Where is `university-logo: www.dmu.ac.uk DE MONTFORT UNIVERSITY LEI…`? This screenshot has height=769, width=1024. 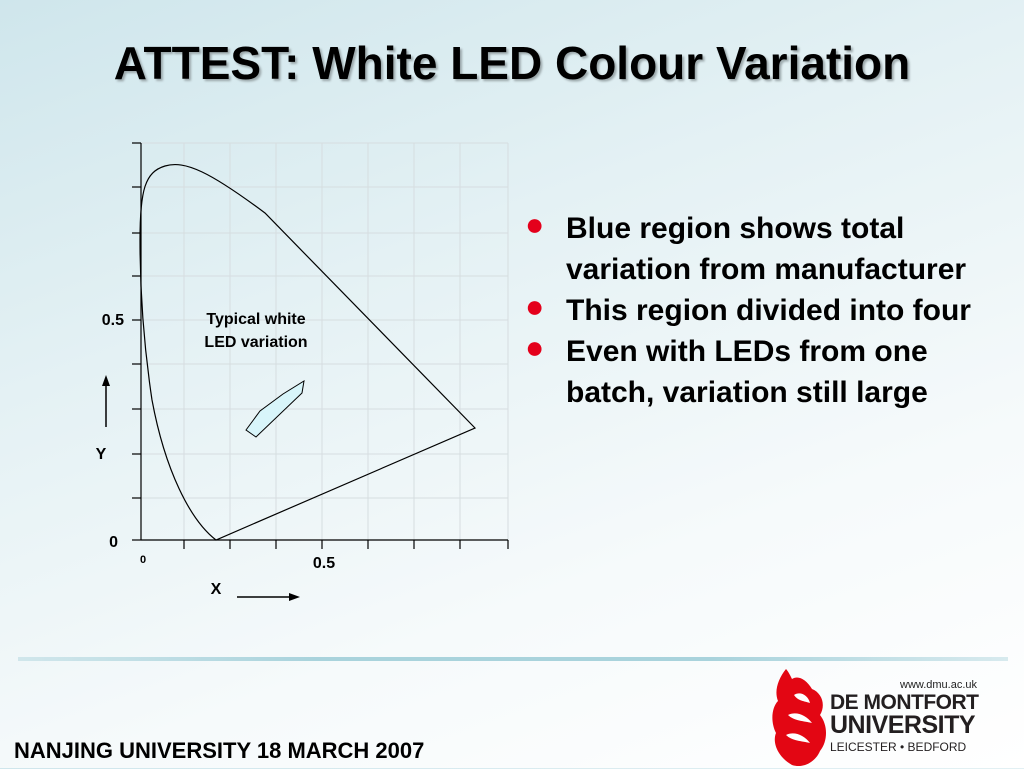 university-logo: www.dmu.ac.uk DE MONTFORT UNIVERSITY LEI… is located at coordinates (890, 716).